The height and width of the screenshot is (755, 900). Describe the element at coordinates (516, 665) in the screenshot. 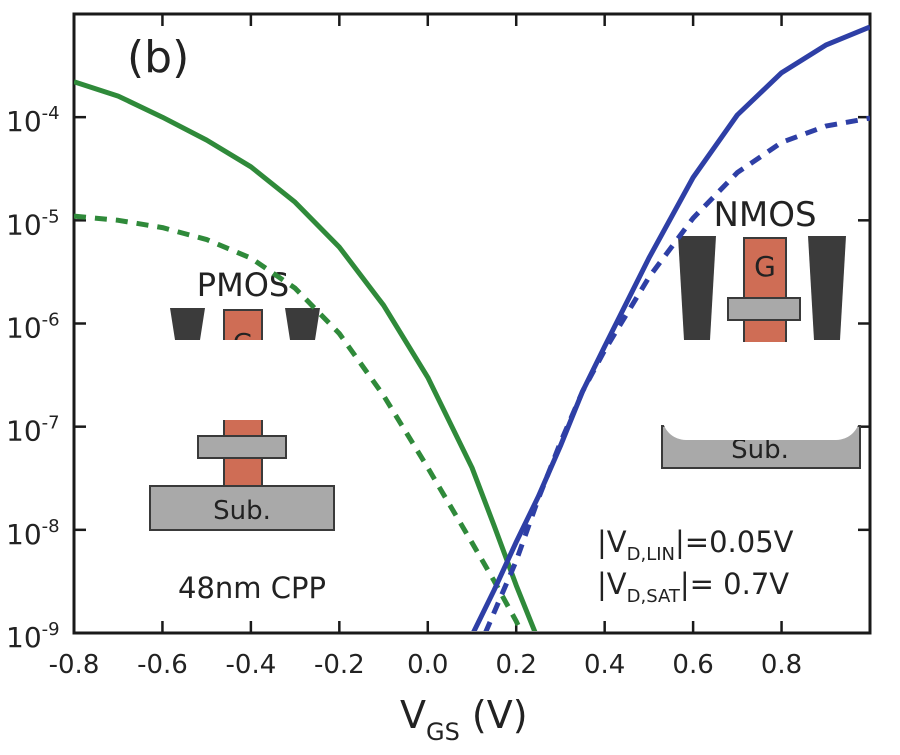

I see `x-tick-label: 0.2` at that location.